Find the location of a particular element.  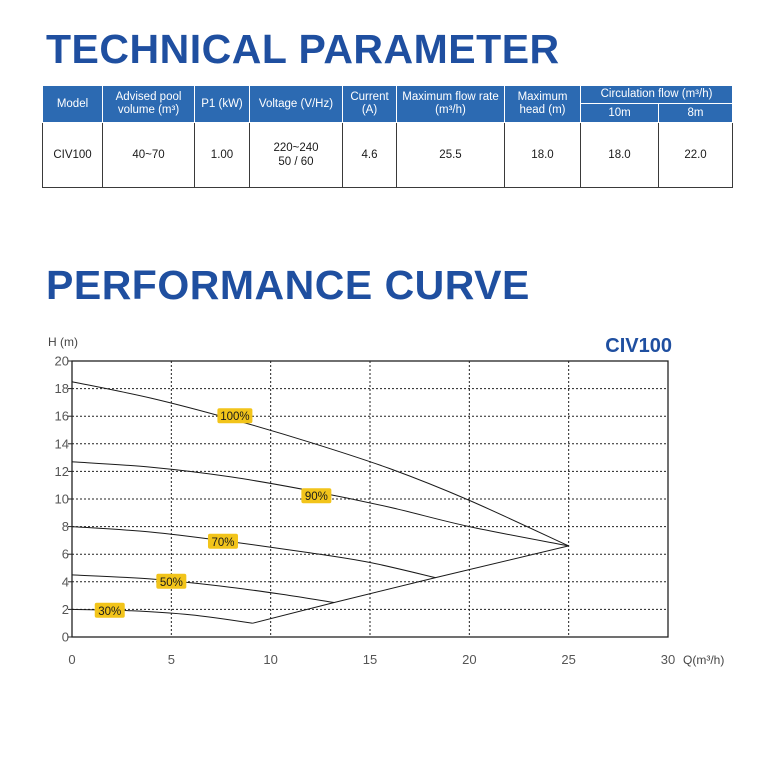

header-max-head: Maximum head (m) is located at coordinates (542, 104).